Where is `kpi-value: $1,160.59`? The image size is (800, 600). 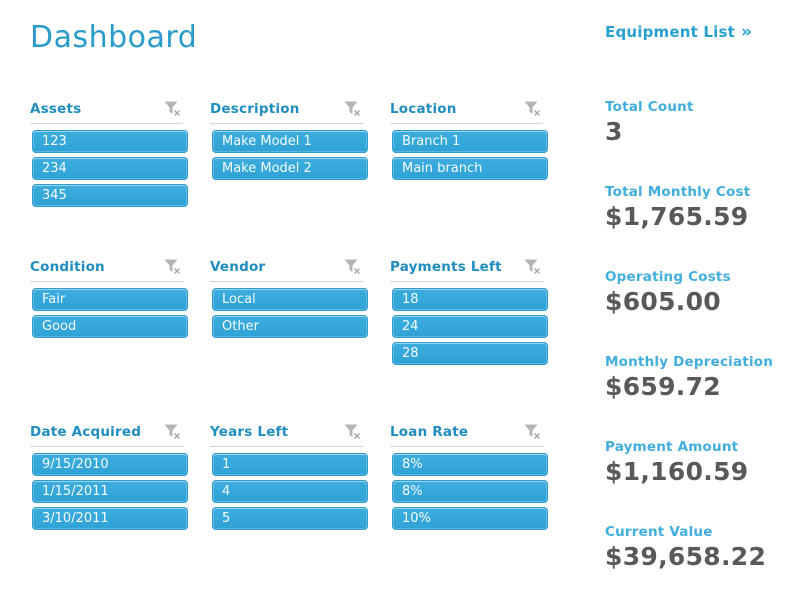 kpi-value: $1,160.59 is located at coordinates (677, 471).